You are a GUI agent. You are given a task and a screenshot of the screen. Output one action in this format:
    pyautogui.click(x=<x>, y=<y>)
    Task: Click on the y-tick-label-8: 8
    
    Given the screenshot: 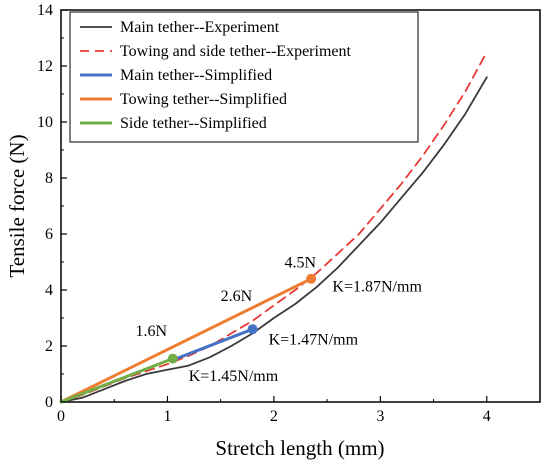 What is the action you would take?
    pyautogui.click(x=49, y=178)
    